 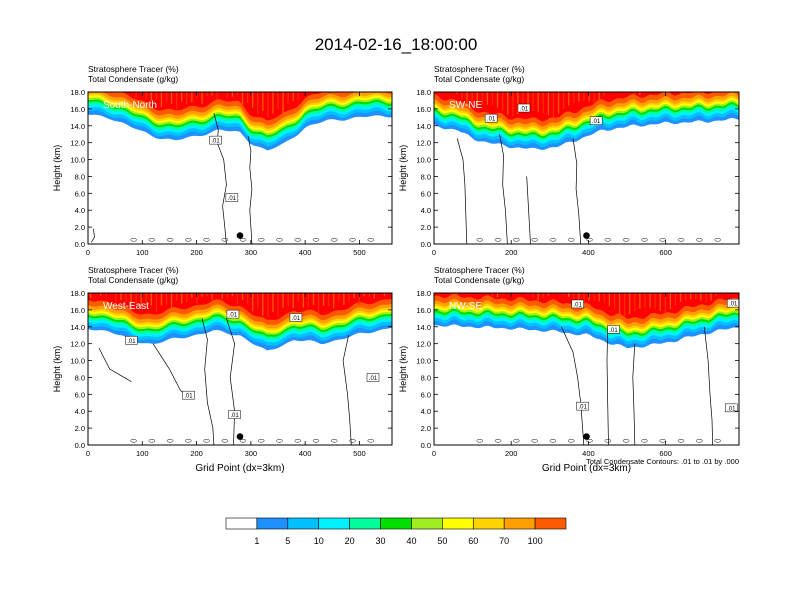 What do you see at coordinates (465, 306) in the screenshot?
I see `panel-label: NW-SE` at bounding box center [465, 306].